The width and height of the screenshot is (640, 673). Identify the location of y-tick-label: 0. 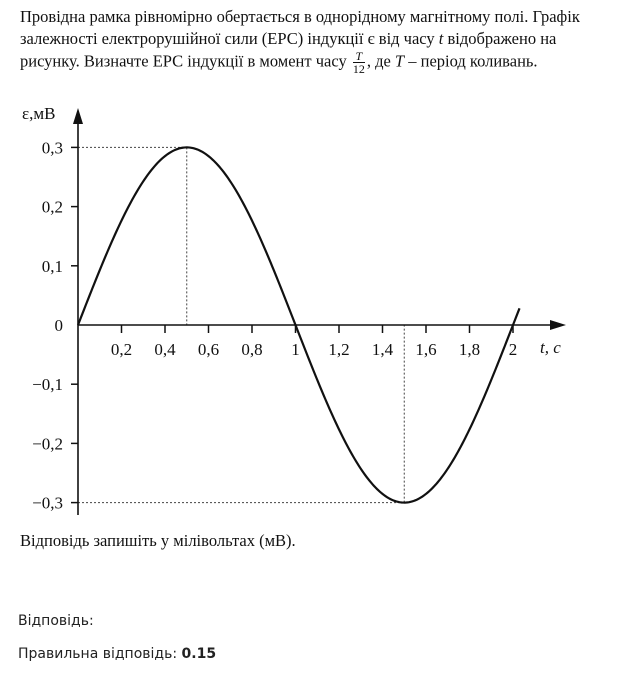
(59, 325).